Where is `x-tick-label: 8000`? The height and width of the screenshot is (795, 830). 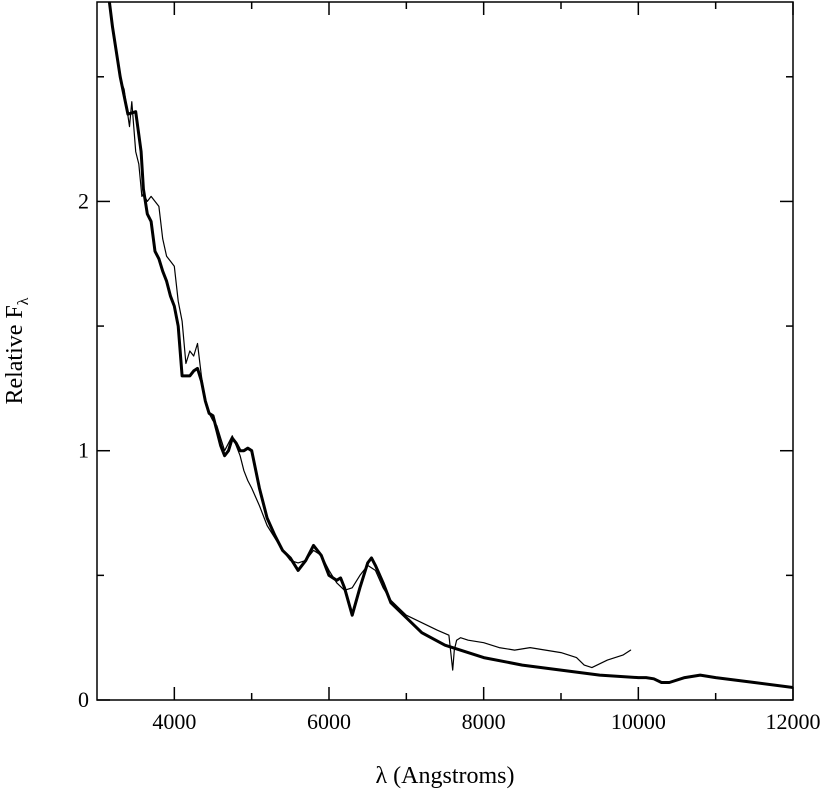
x-tick-label: 8000 is located at coordinates (484, 721).